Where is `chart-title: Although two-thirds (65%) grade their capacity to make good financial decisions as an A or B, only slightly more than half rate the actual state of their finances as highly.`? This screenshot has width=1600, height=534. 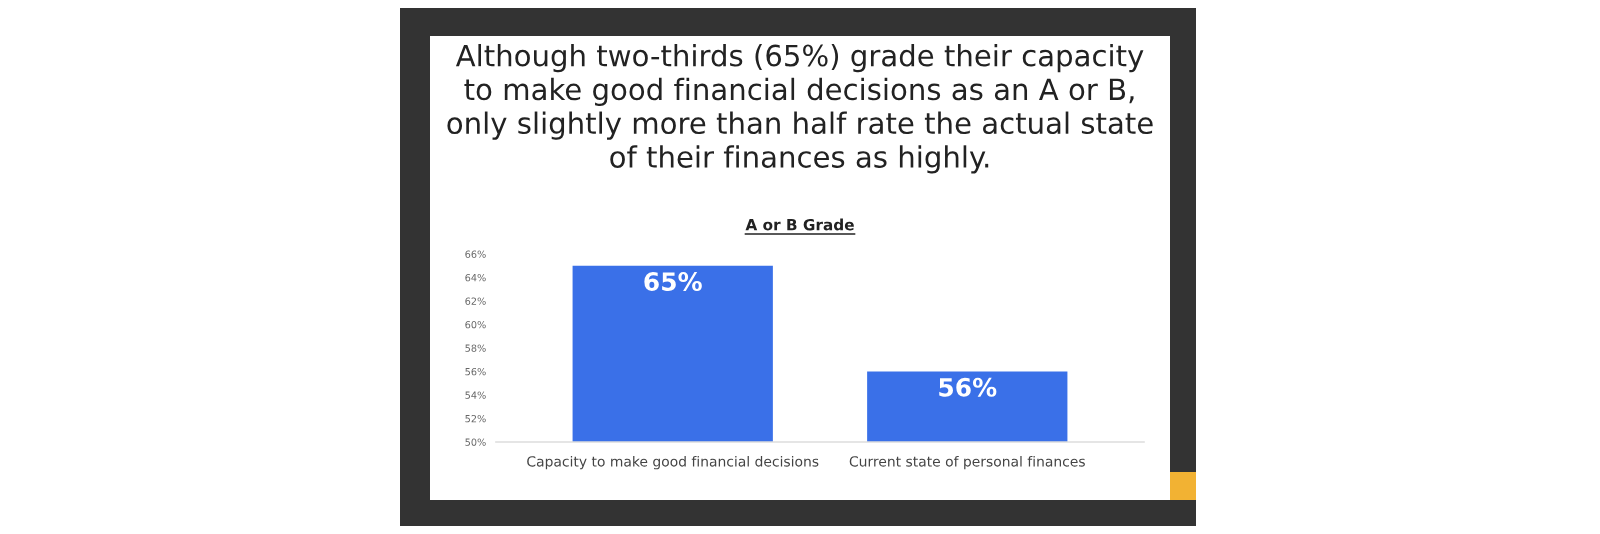 chart-title: Although two-thirds (65%) grade their capacity to make good financial decisions as an A or B, only slightly more than half rate the actual state of their finances as highly. is located at coordinates (800, 109).